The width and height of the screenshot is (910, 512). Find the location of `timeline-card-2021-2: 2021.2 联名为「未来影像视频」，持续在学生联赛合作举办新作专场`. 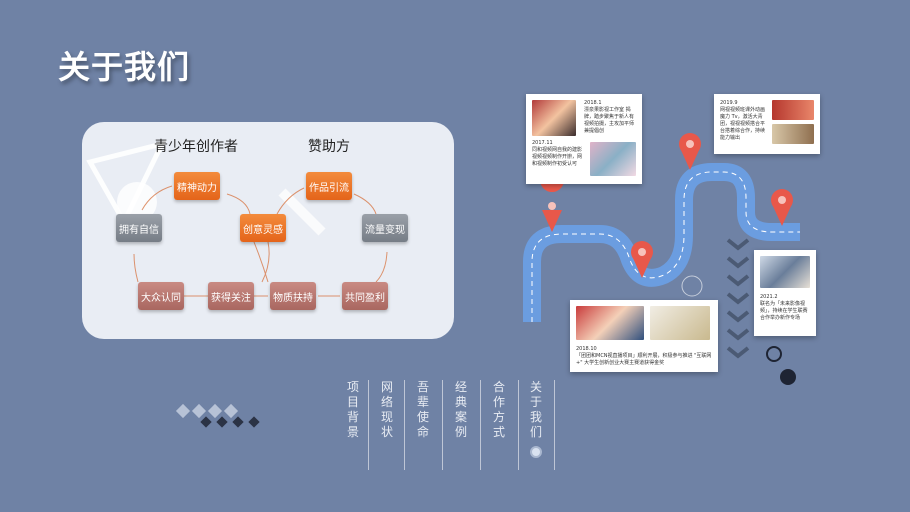

timeline-card-2021-2: 2021.2 联名为「未来影像视频」，持续在学生联赛合作举办新作专场 is located at coordinates (785, 293).